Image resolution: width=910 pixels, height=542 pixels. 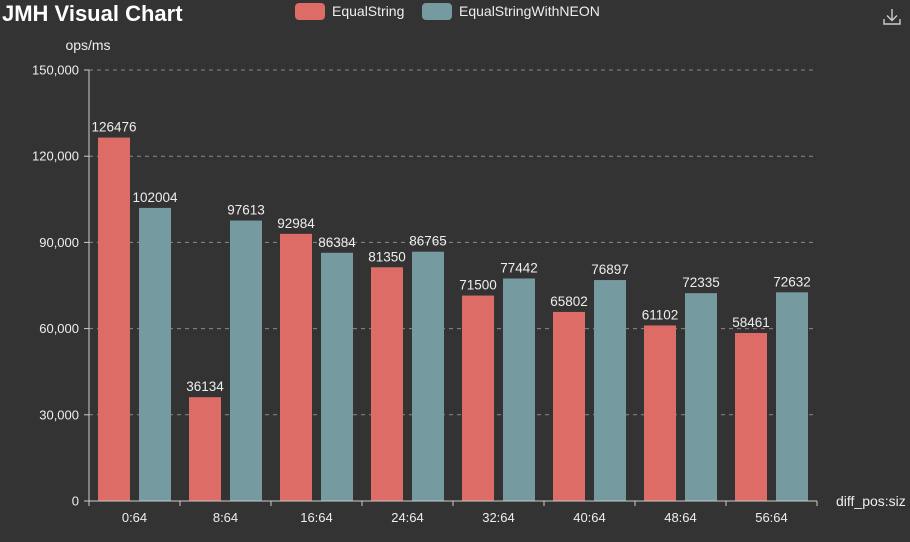 What do you see at coordinates (771, 517) in the screenshot?
I see `x-tick-label: 56:64` at bounding box center [771, 517].